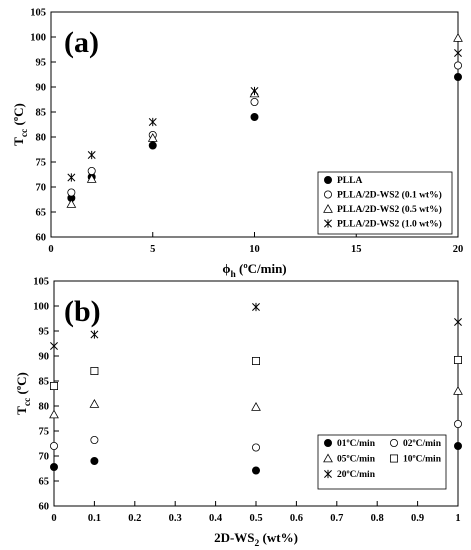  I want to click on legend-entry-label: PLLA/2D-WS2 (0.1 wt%), so click(389, 195).